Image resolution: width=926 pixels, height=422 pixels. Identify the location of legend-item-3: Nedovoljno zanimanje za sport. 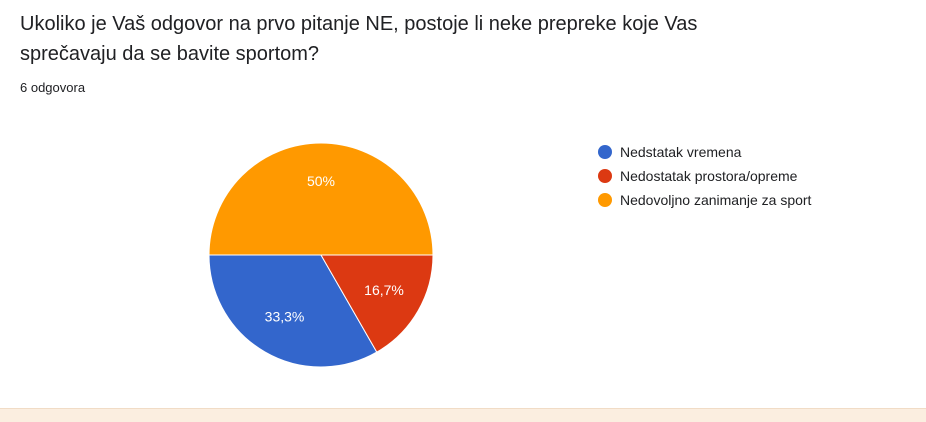
(704, 200).